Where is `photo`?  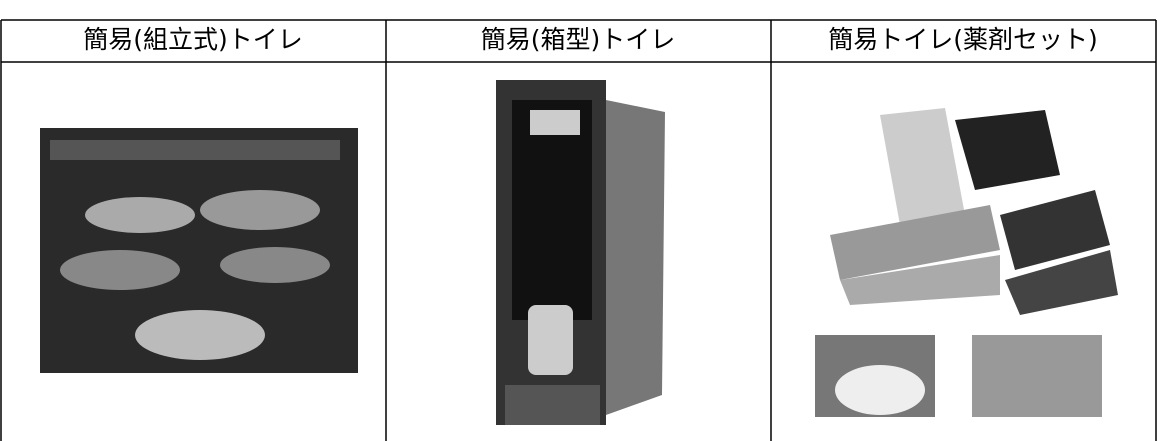 photo is located at coordinates (580, 252).